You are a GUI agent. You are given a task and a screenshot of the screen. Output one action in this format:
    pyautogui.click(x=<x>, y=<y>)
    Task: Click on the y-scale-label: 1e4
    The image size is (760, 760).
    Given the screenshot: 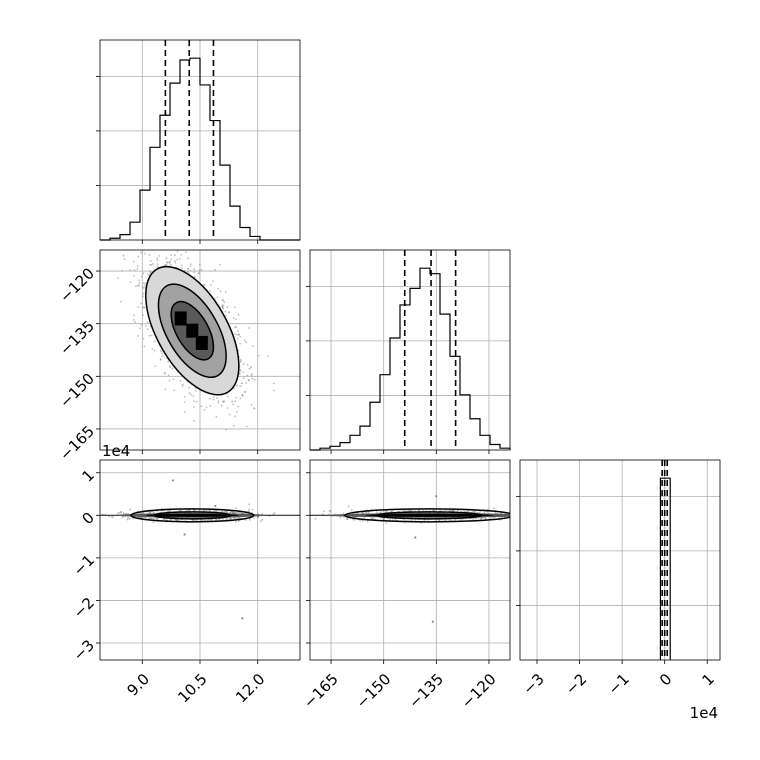 What is the action you would take?
    pyautogui.click(x=116, y=451)
    